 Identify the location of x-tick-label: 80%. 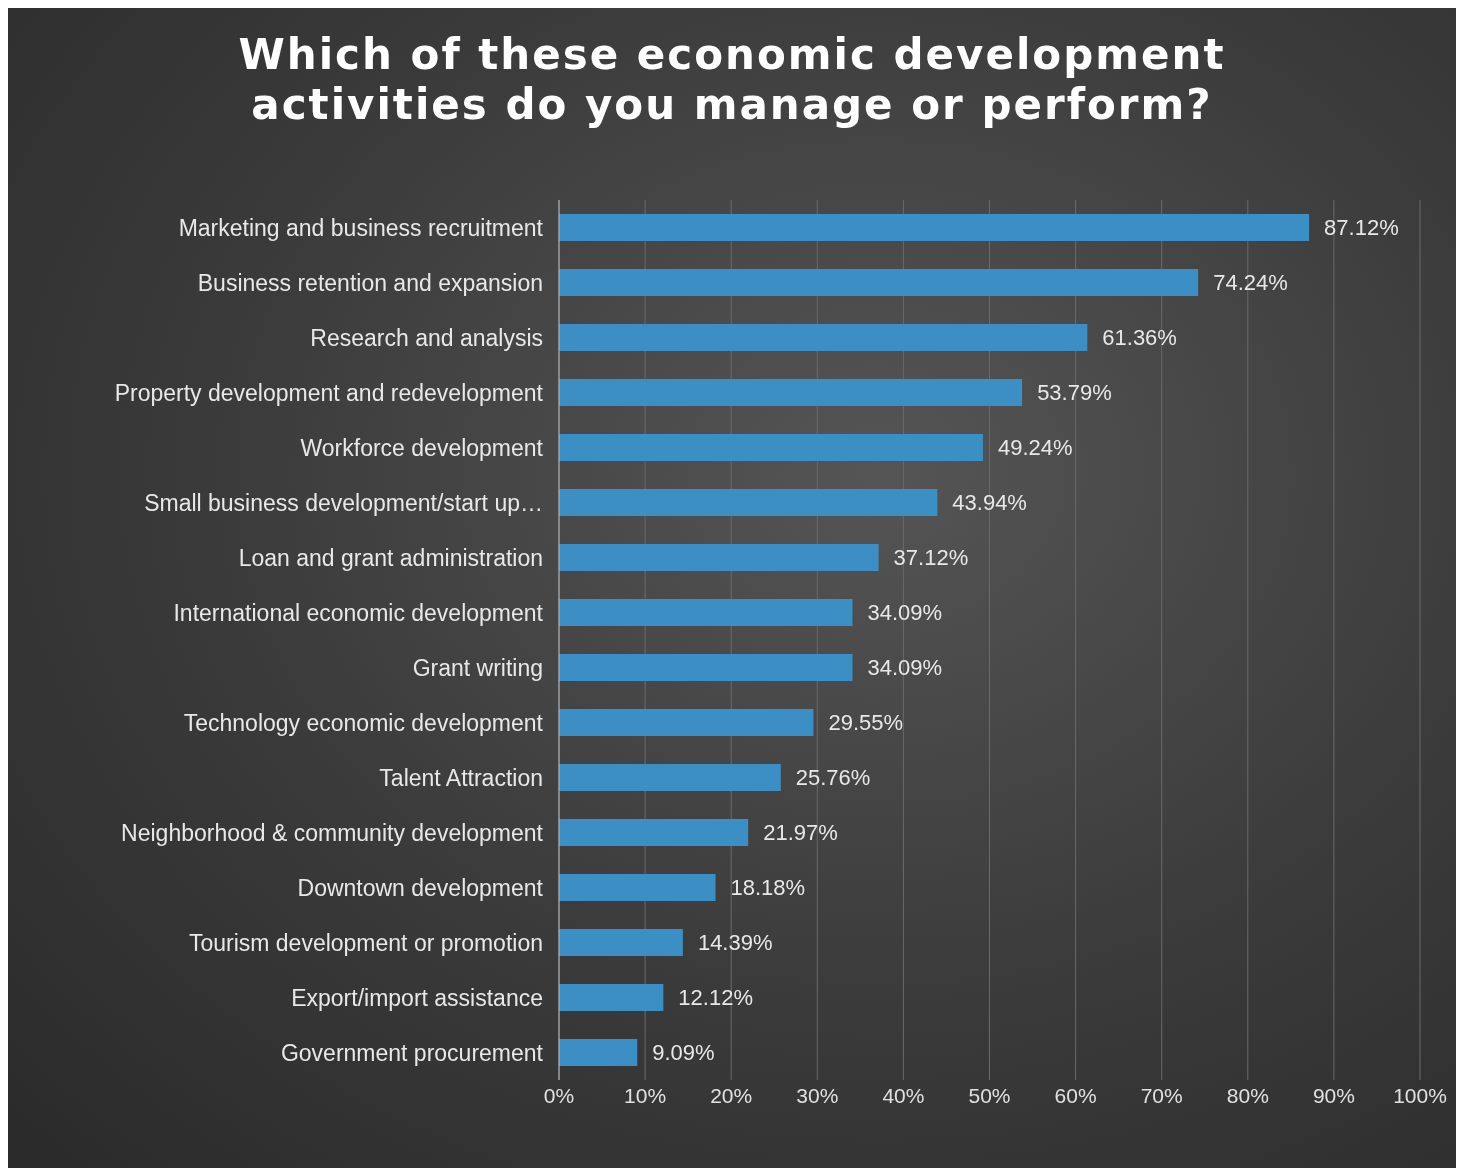
(1247, 1095).